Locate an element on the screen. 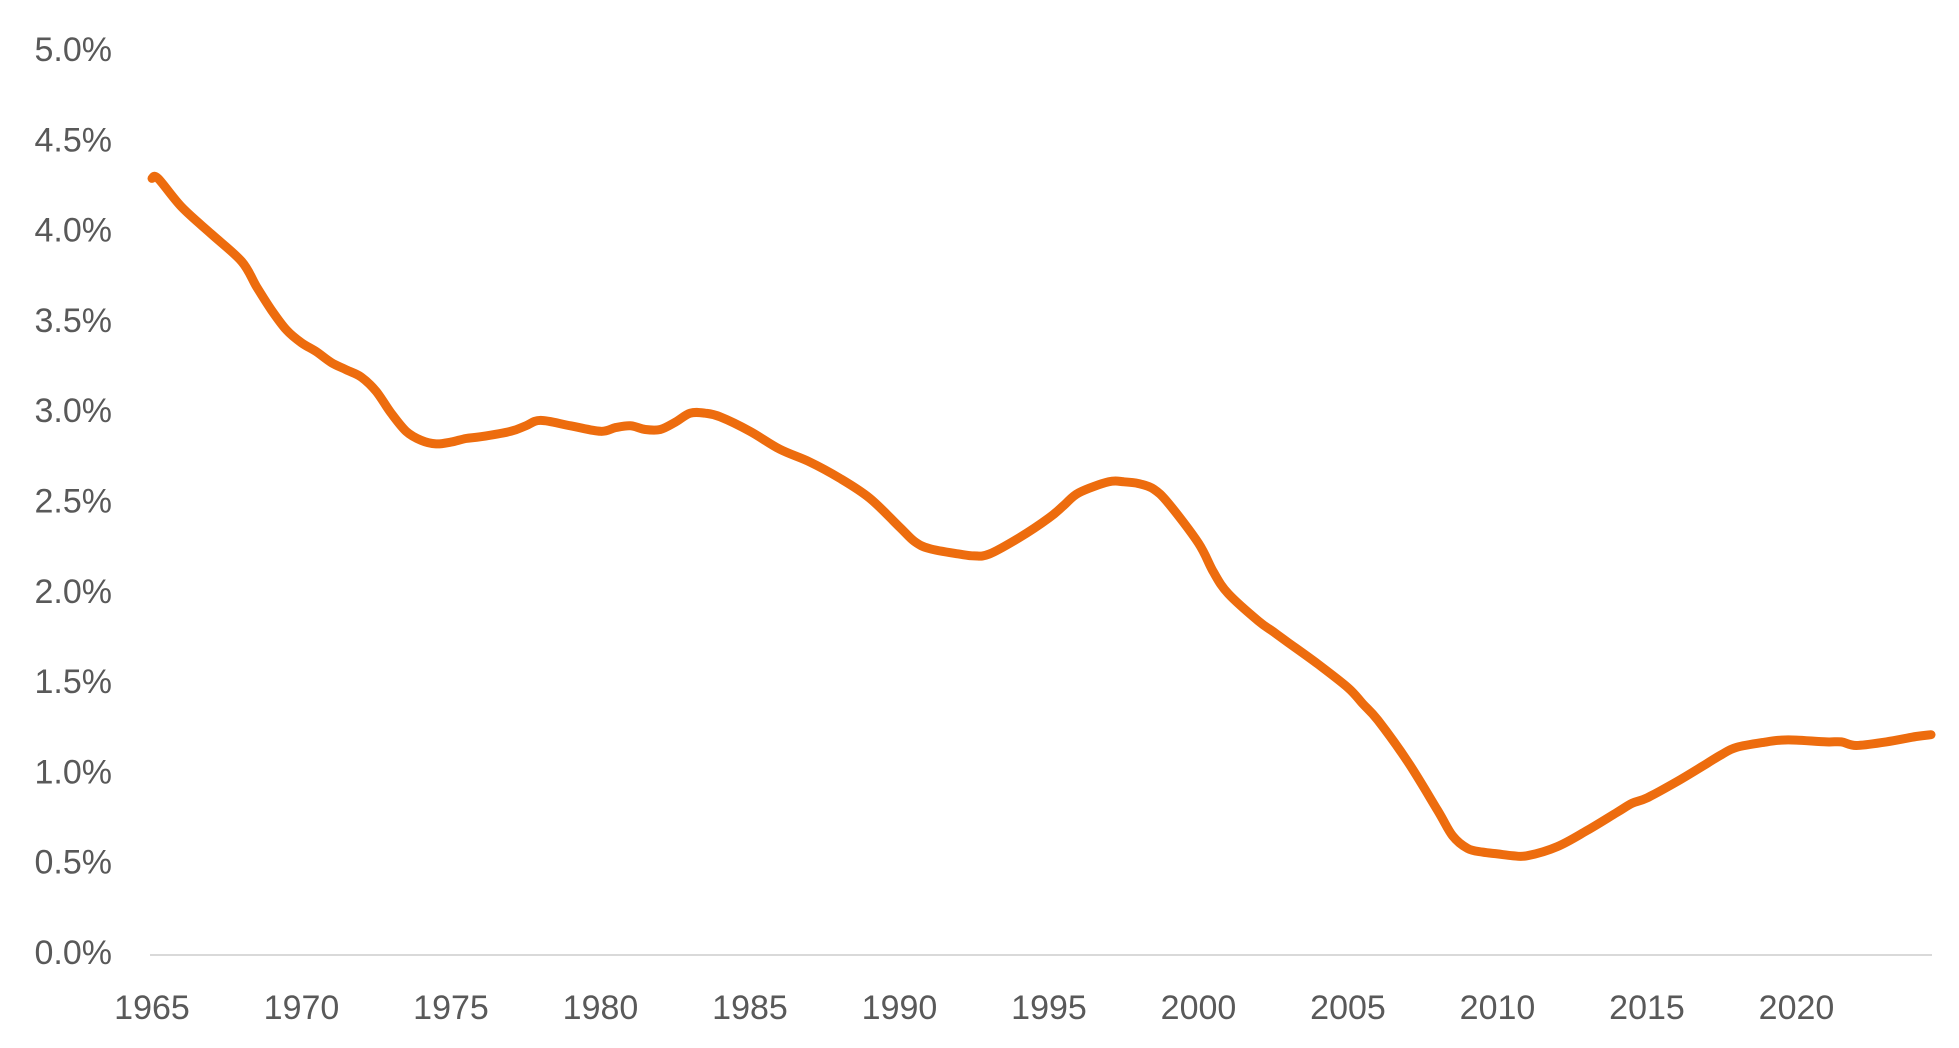  x-tick-label: 2005 is located at coordinates (1348, 1008).